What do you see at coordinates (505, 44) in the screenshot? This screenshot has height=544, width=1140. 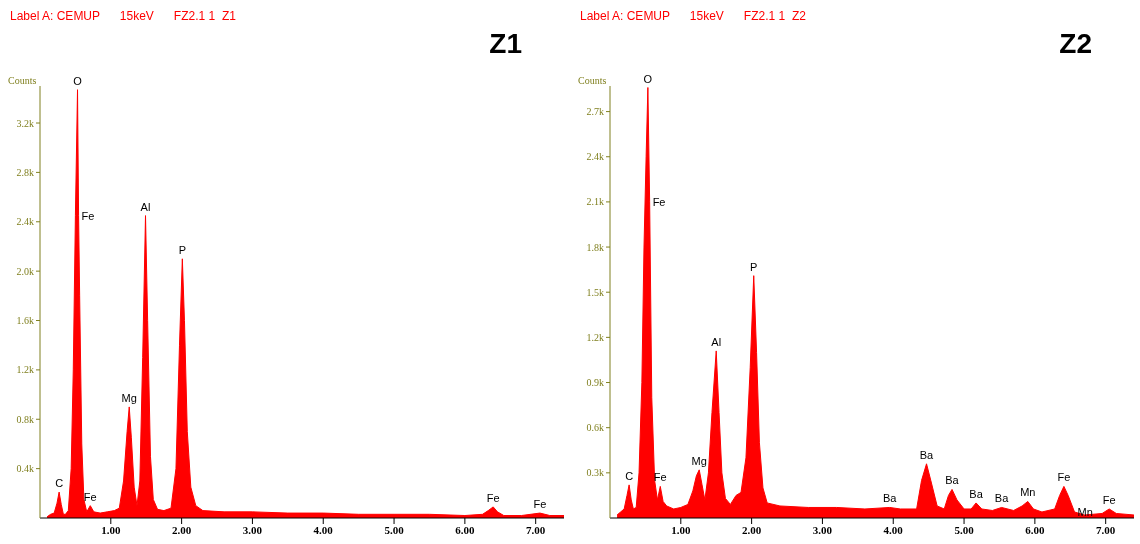 I see `chart-subtitle: Z1` at bounding box center [505, 44].